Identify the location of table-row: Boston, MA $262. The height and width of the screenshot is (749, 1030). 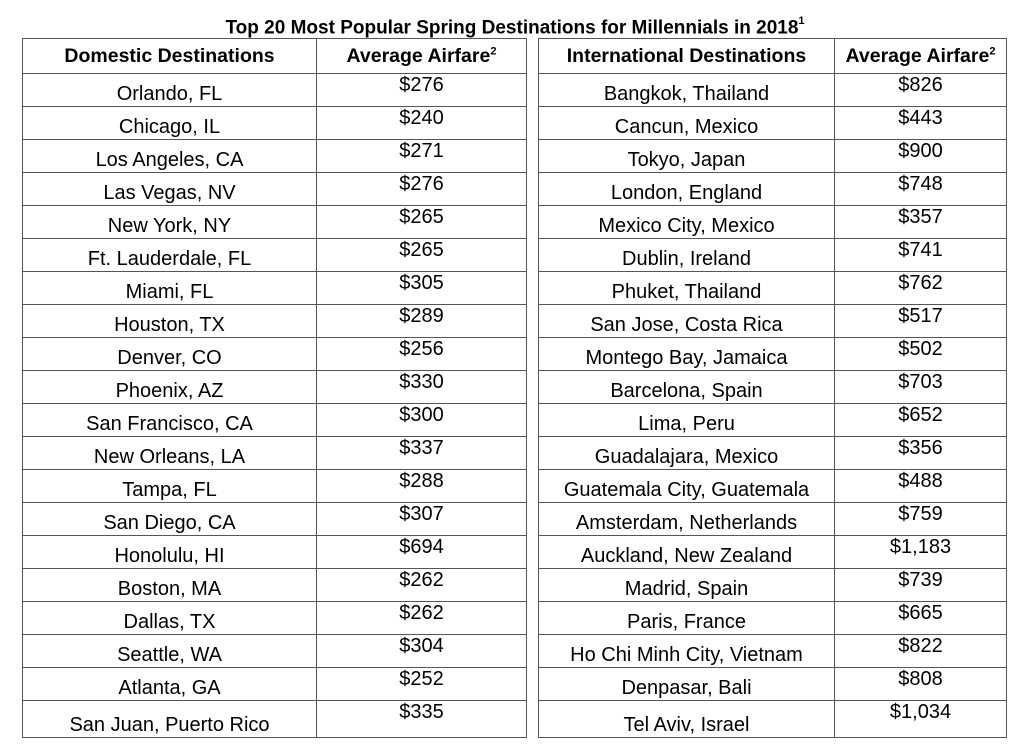
(274, 585).